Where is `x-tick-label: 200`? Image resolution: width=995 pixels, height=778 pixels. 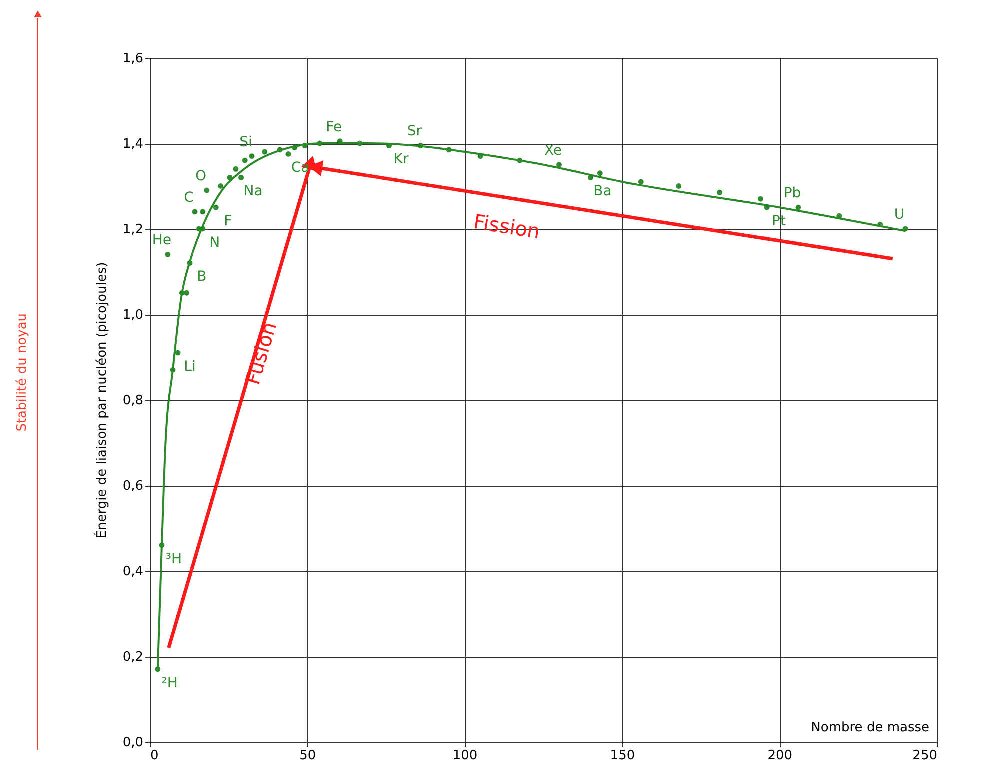 x-tick-label: 200 is located at coordinates (780, 756).